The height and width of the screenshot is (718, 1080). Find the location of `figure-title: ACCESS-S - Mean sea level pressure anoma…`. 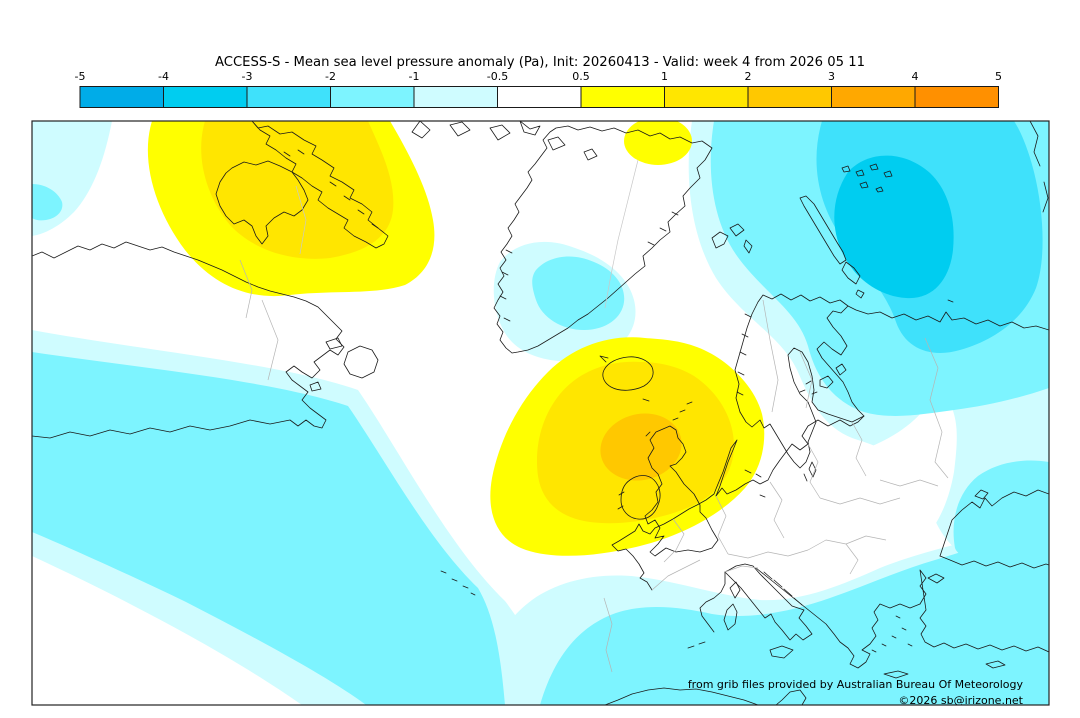

figure-title: ACCESS-S - Mean sea level pressure anoma… is located at coordinates (540, 62).